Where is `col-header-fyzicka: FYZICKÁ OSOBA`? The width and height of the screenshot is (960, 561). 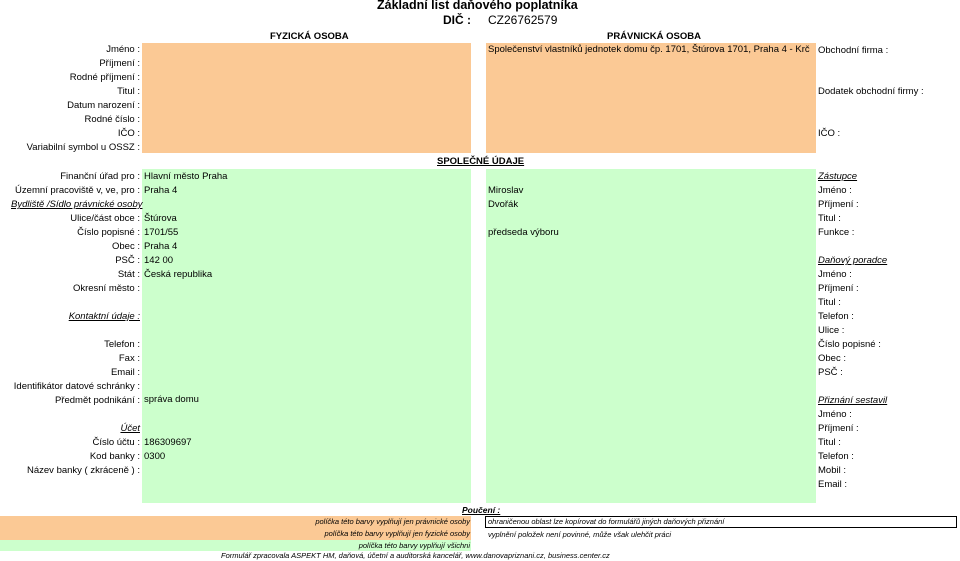 col-header-fyzicka: FYZICKÁ OSOBA is located at coordinates (309, 36).